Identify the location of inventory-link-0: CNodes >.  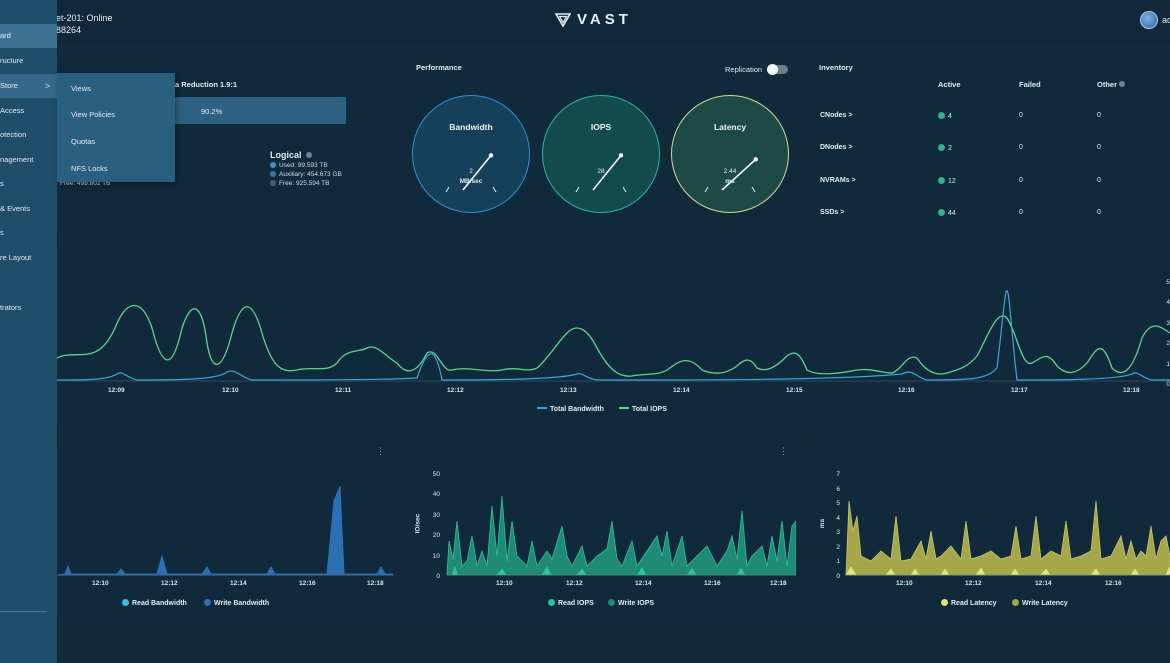
(836, 115).